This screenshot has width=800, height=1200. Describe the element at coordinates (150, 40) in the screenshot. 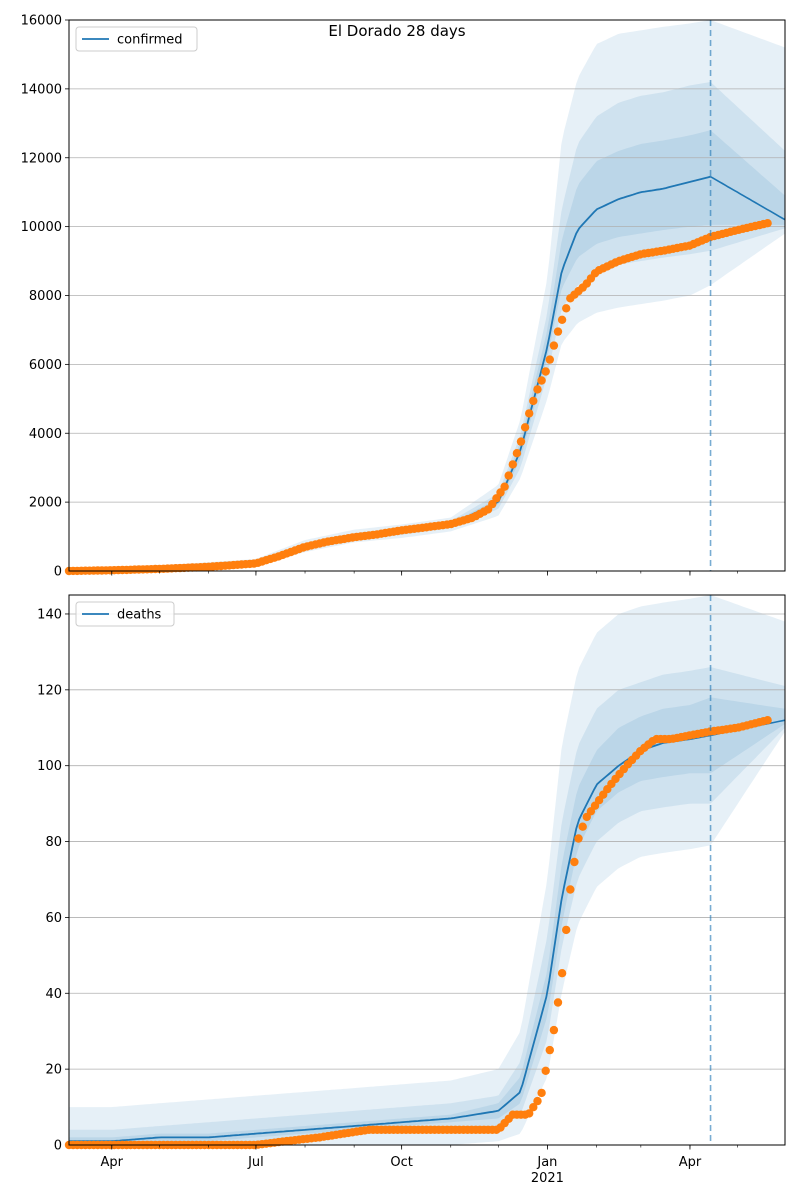

I see `legend-label: confirmed` at that location.